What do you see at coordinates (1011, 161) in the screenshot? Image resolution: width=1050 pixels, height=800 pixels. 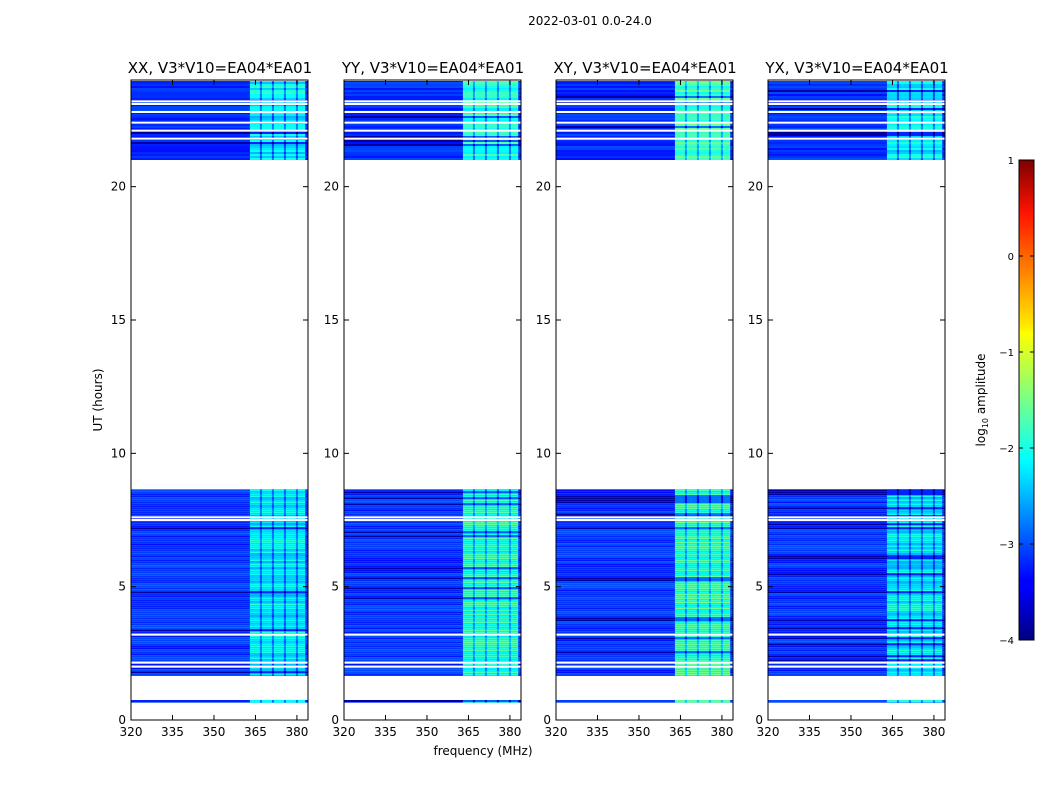 I see `colorbar-tick-label: 1` at bounding box center [1011, 161].